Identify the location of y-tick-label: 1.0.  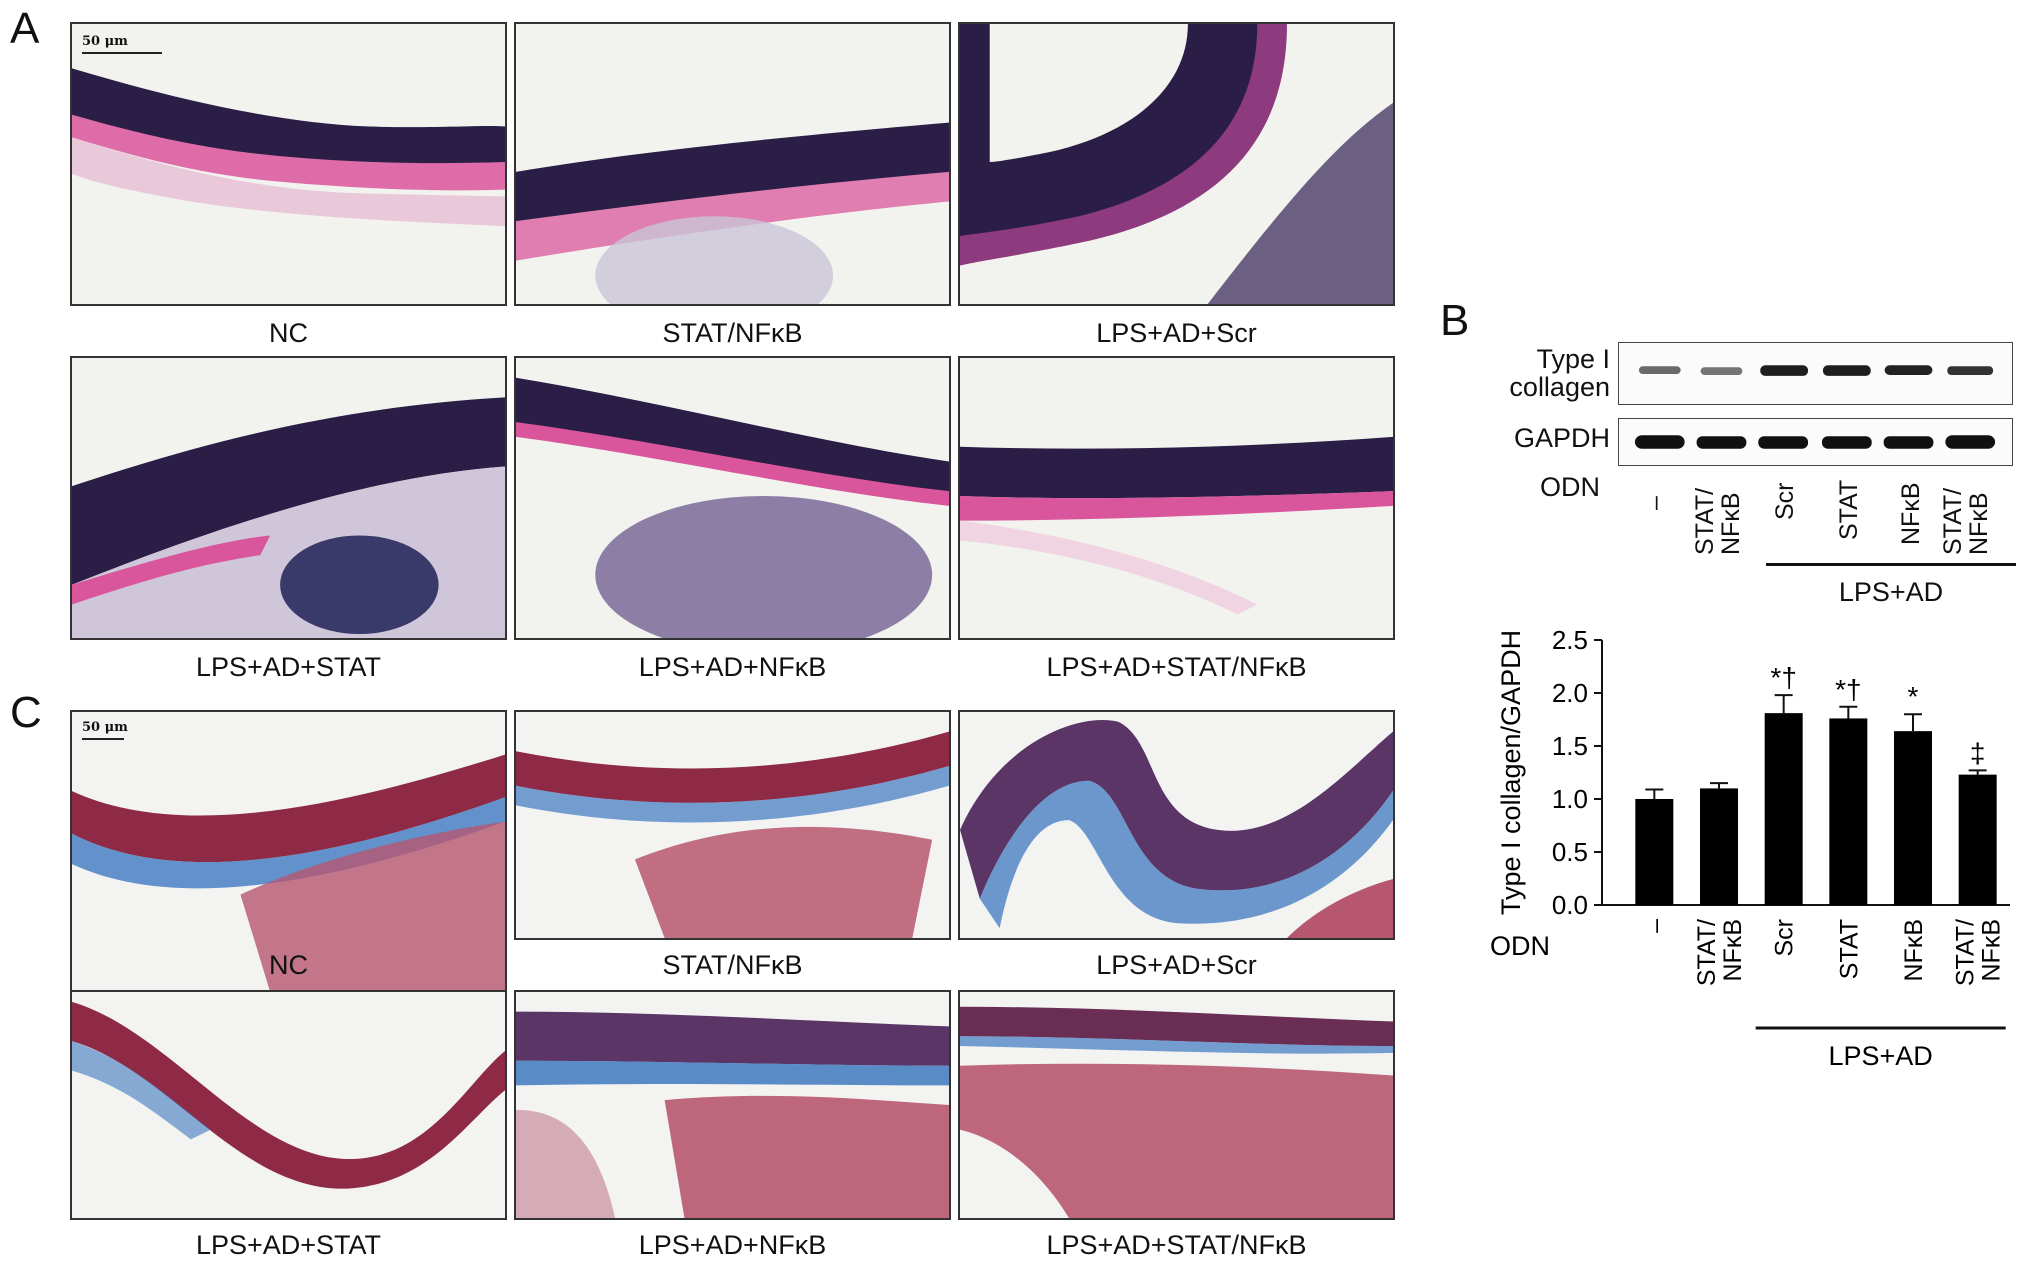
(1570, 799).